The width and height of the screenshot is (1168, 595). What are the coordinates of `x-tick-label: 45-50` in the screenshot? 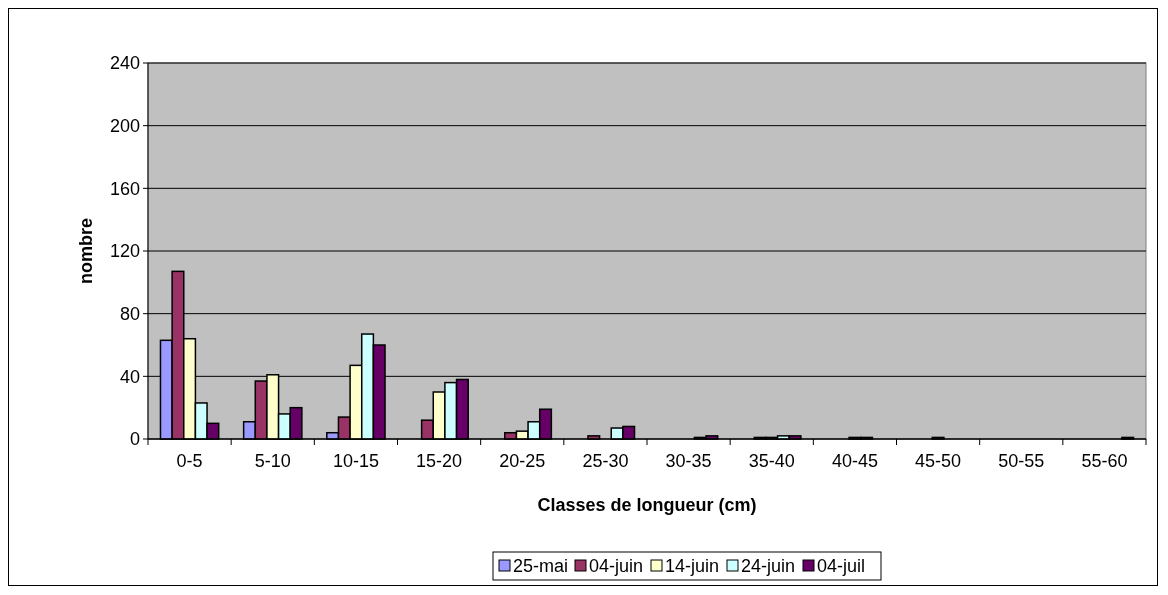 It's located at (938, 461).